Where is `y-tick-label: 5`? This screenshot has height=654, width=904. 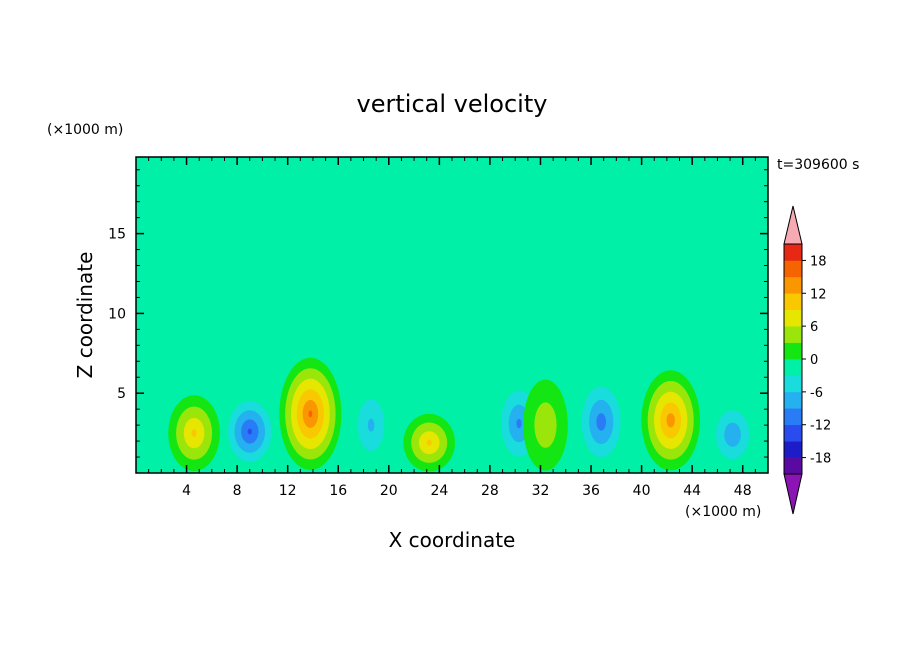 y-tick-label: 5 is located at coordinates (121, 394).